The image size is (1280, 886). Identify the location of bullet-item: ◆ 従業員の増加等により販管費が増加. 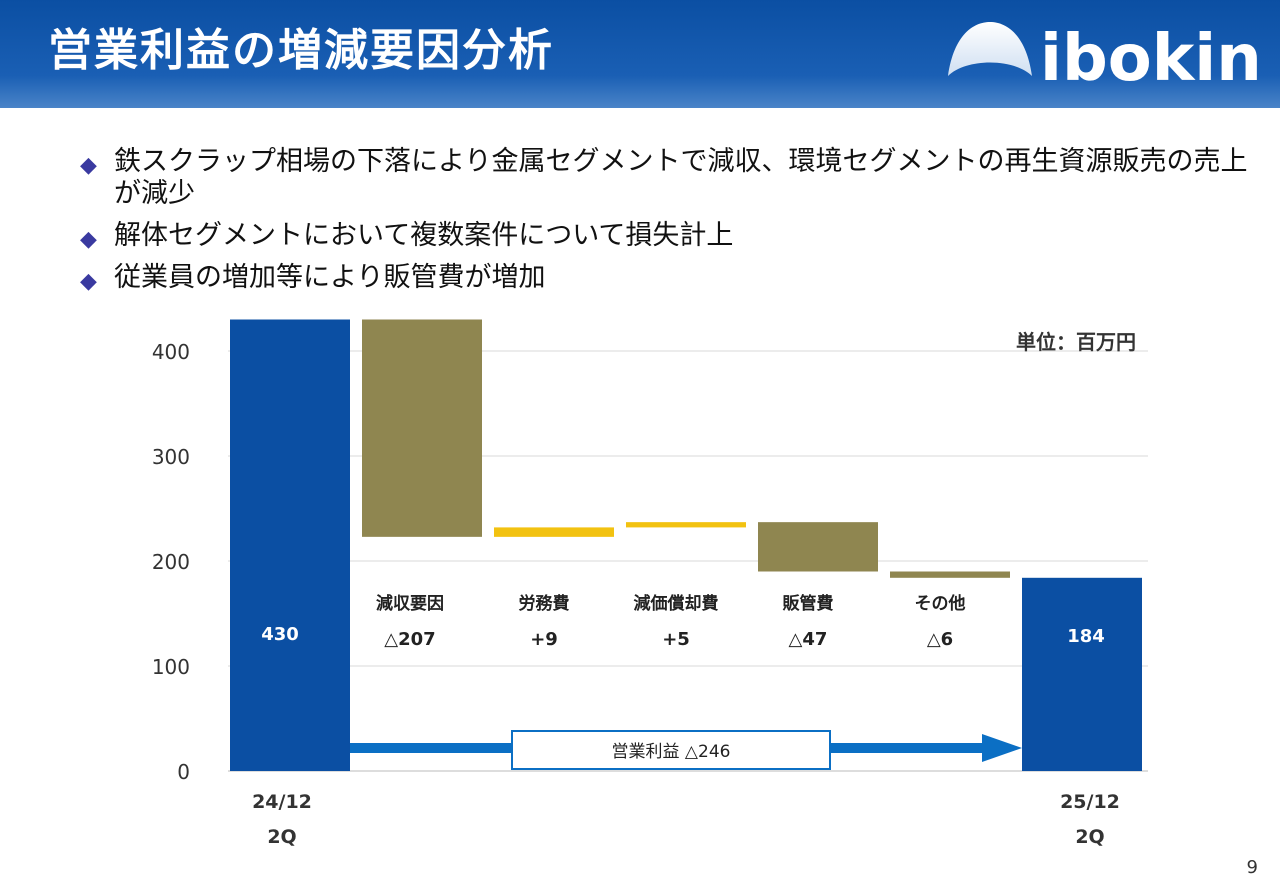
(670, 278).